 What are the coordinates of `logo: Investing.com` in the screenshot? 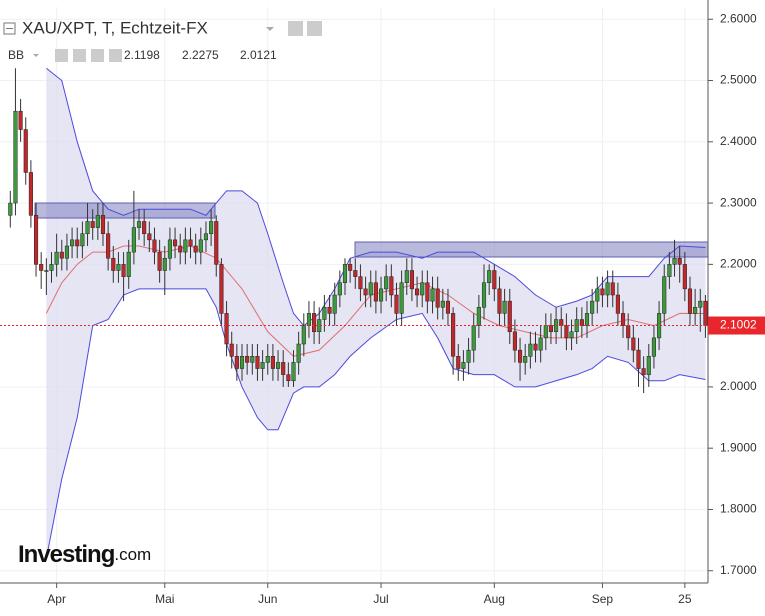 It's located at (84, 554).